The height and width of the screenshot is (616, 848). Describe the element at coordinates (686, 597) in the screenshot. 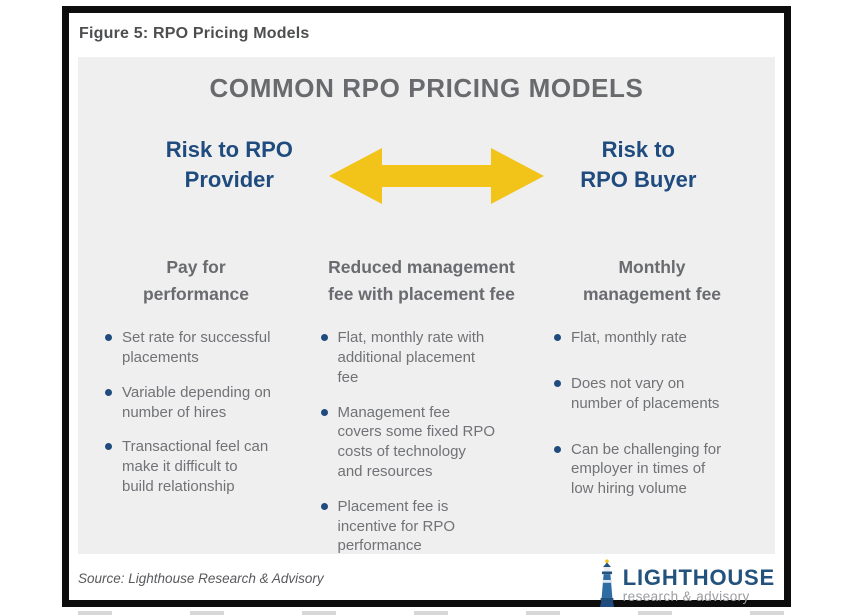

I see `logo-tagline: research & advisory` at that location.